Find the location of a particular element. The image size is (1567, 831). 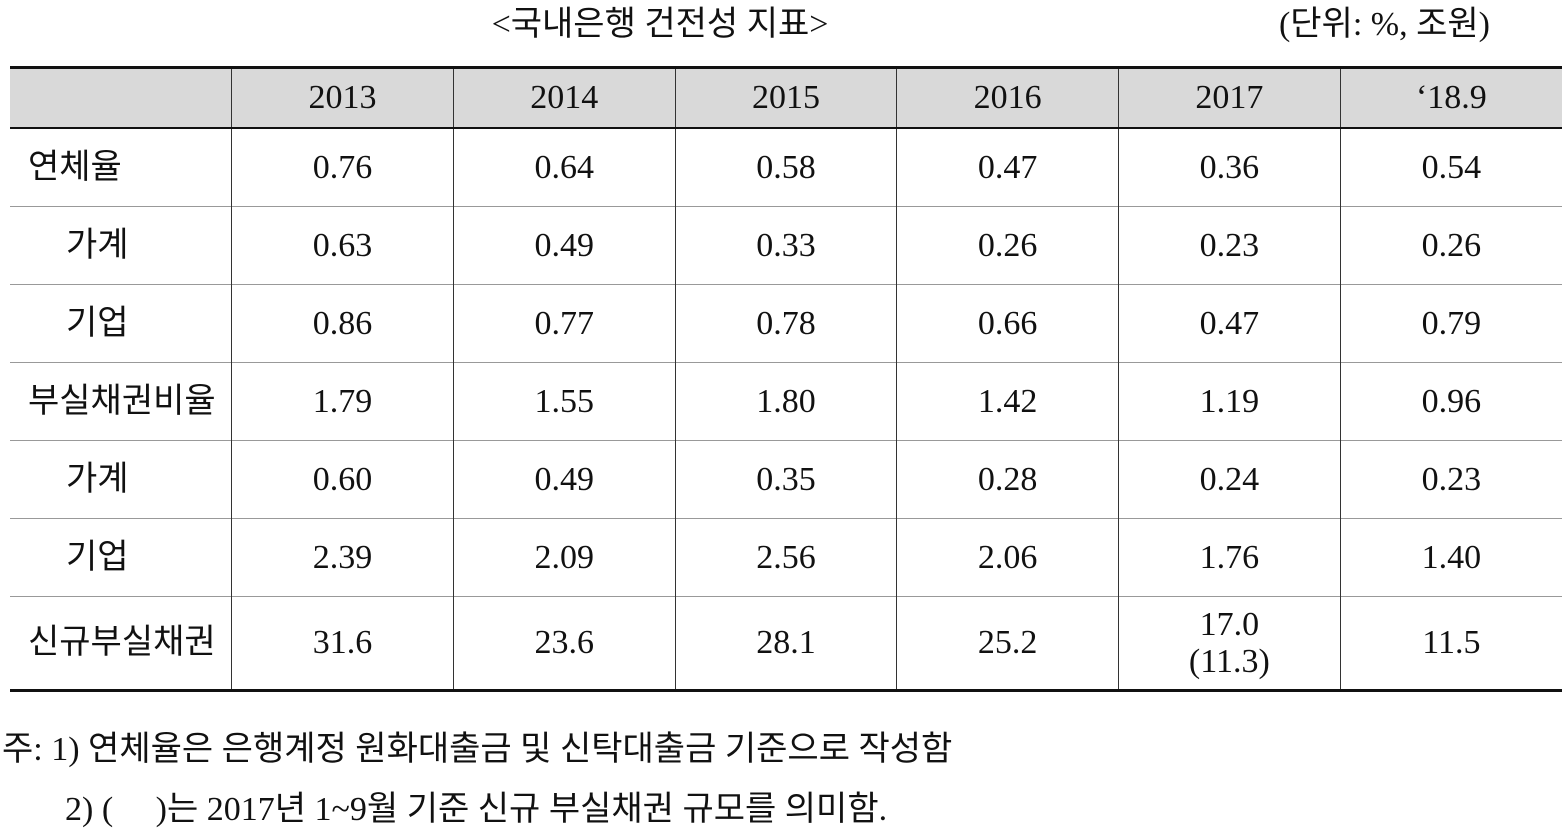

row: 기업 2.39 2.09 2.56 2.06 1.76 1.40 is located at coordinates (786, 557).